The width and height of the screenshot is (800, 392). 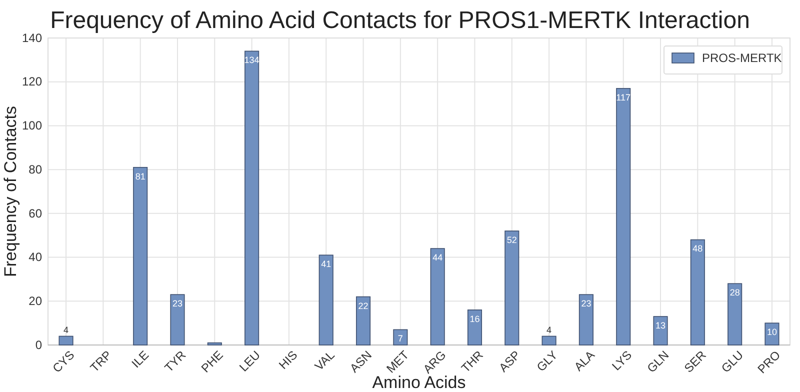 What do you see at coordinates (35, 257) in the screenshot?
I see `y-tick-label: 40` at bounding box center [35, 257].